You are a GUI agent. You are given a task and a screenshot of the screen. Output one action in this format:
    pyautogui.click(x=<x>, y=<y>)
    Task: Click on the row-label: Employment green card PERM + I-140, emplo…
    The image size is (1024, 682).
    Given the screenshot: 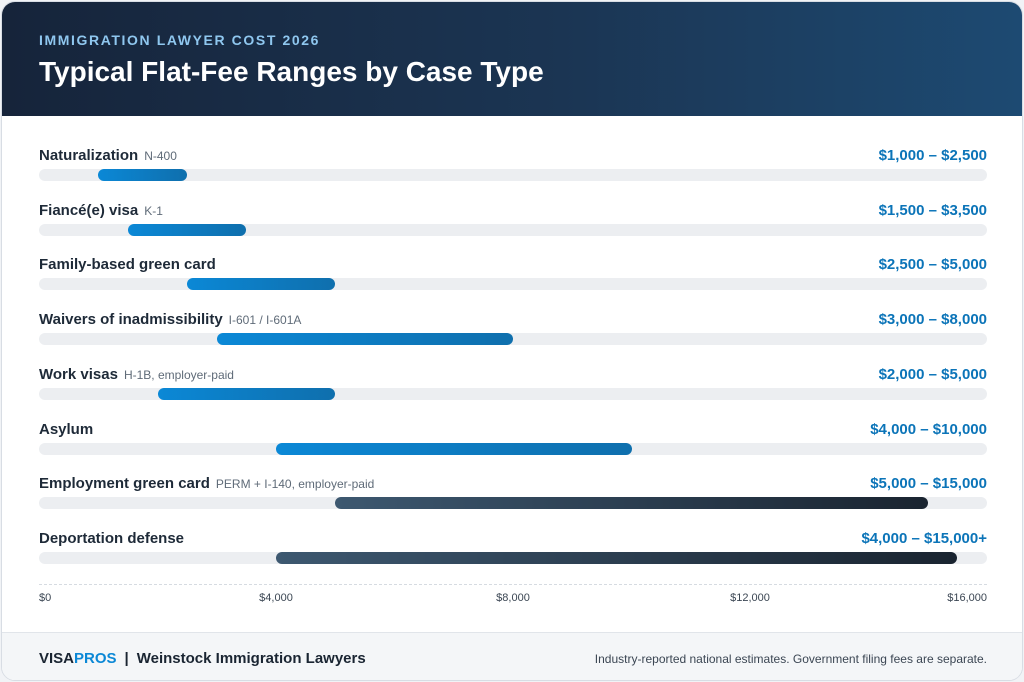 What is the action you would take?
    pyautogui.click(x=206, y=483)
    